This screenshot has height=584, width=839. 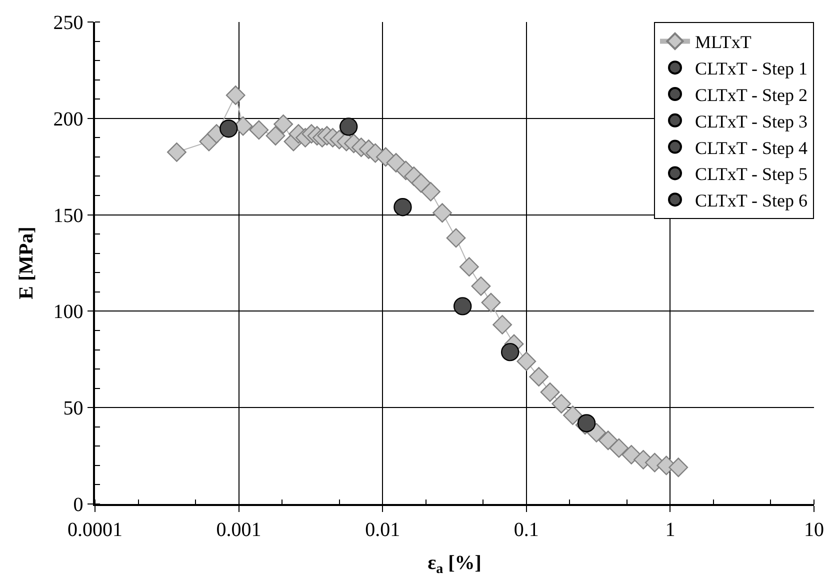 What do you see at coordinates (751, 174) in the screenshot?
I see `legend-label: CLTxT - Step 5` at bounding box center [751, 174].